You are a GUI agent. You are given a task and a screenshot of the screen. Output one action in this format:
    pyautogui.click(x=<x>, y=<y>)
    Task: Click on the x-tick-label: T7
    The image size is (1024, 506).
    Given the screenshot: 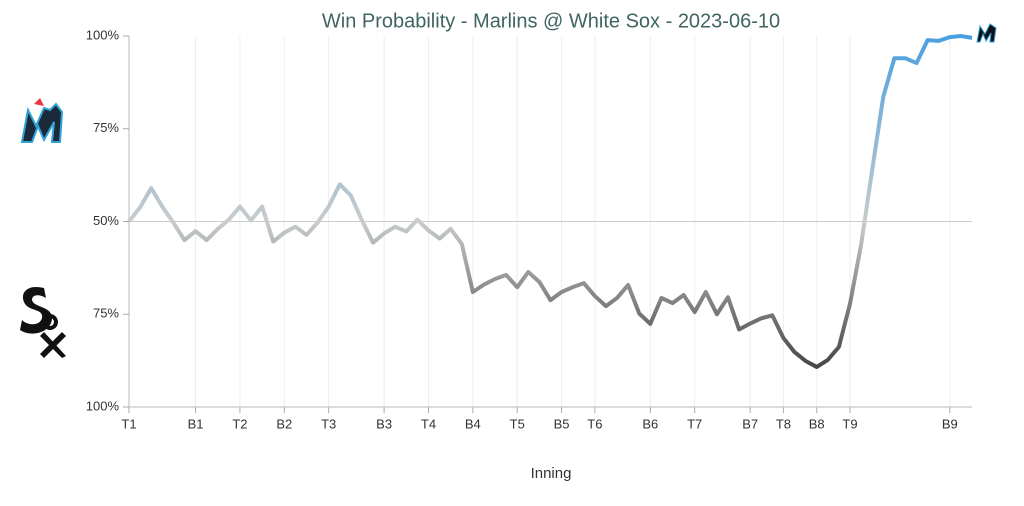 What is the action you would take?
    pyautogui.click(x=694, y=423)
    